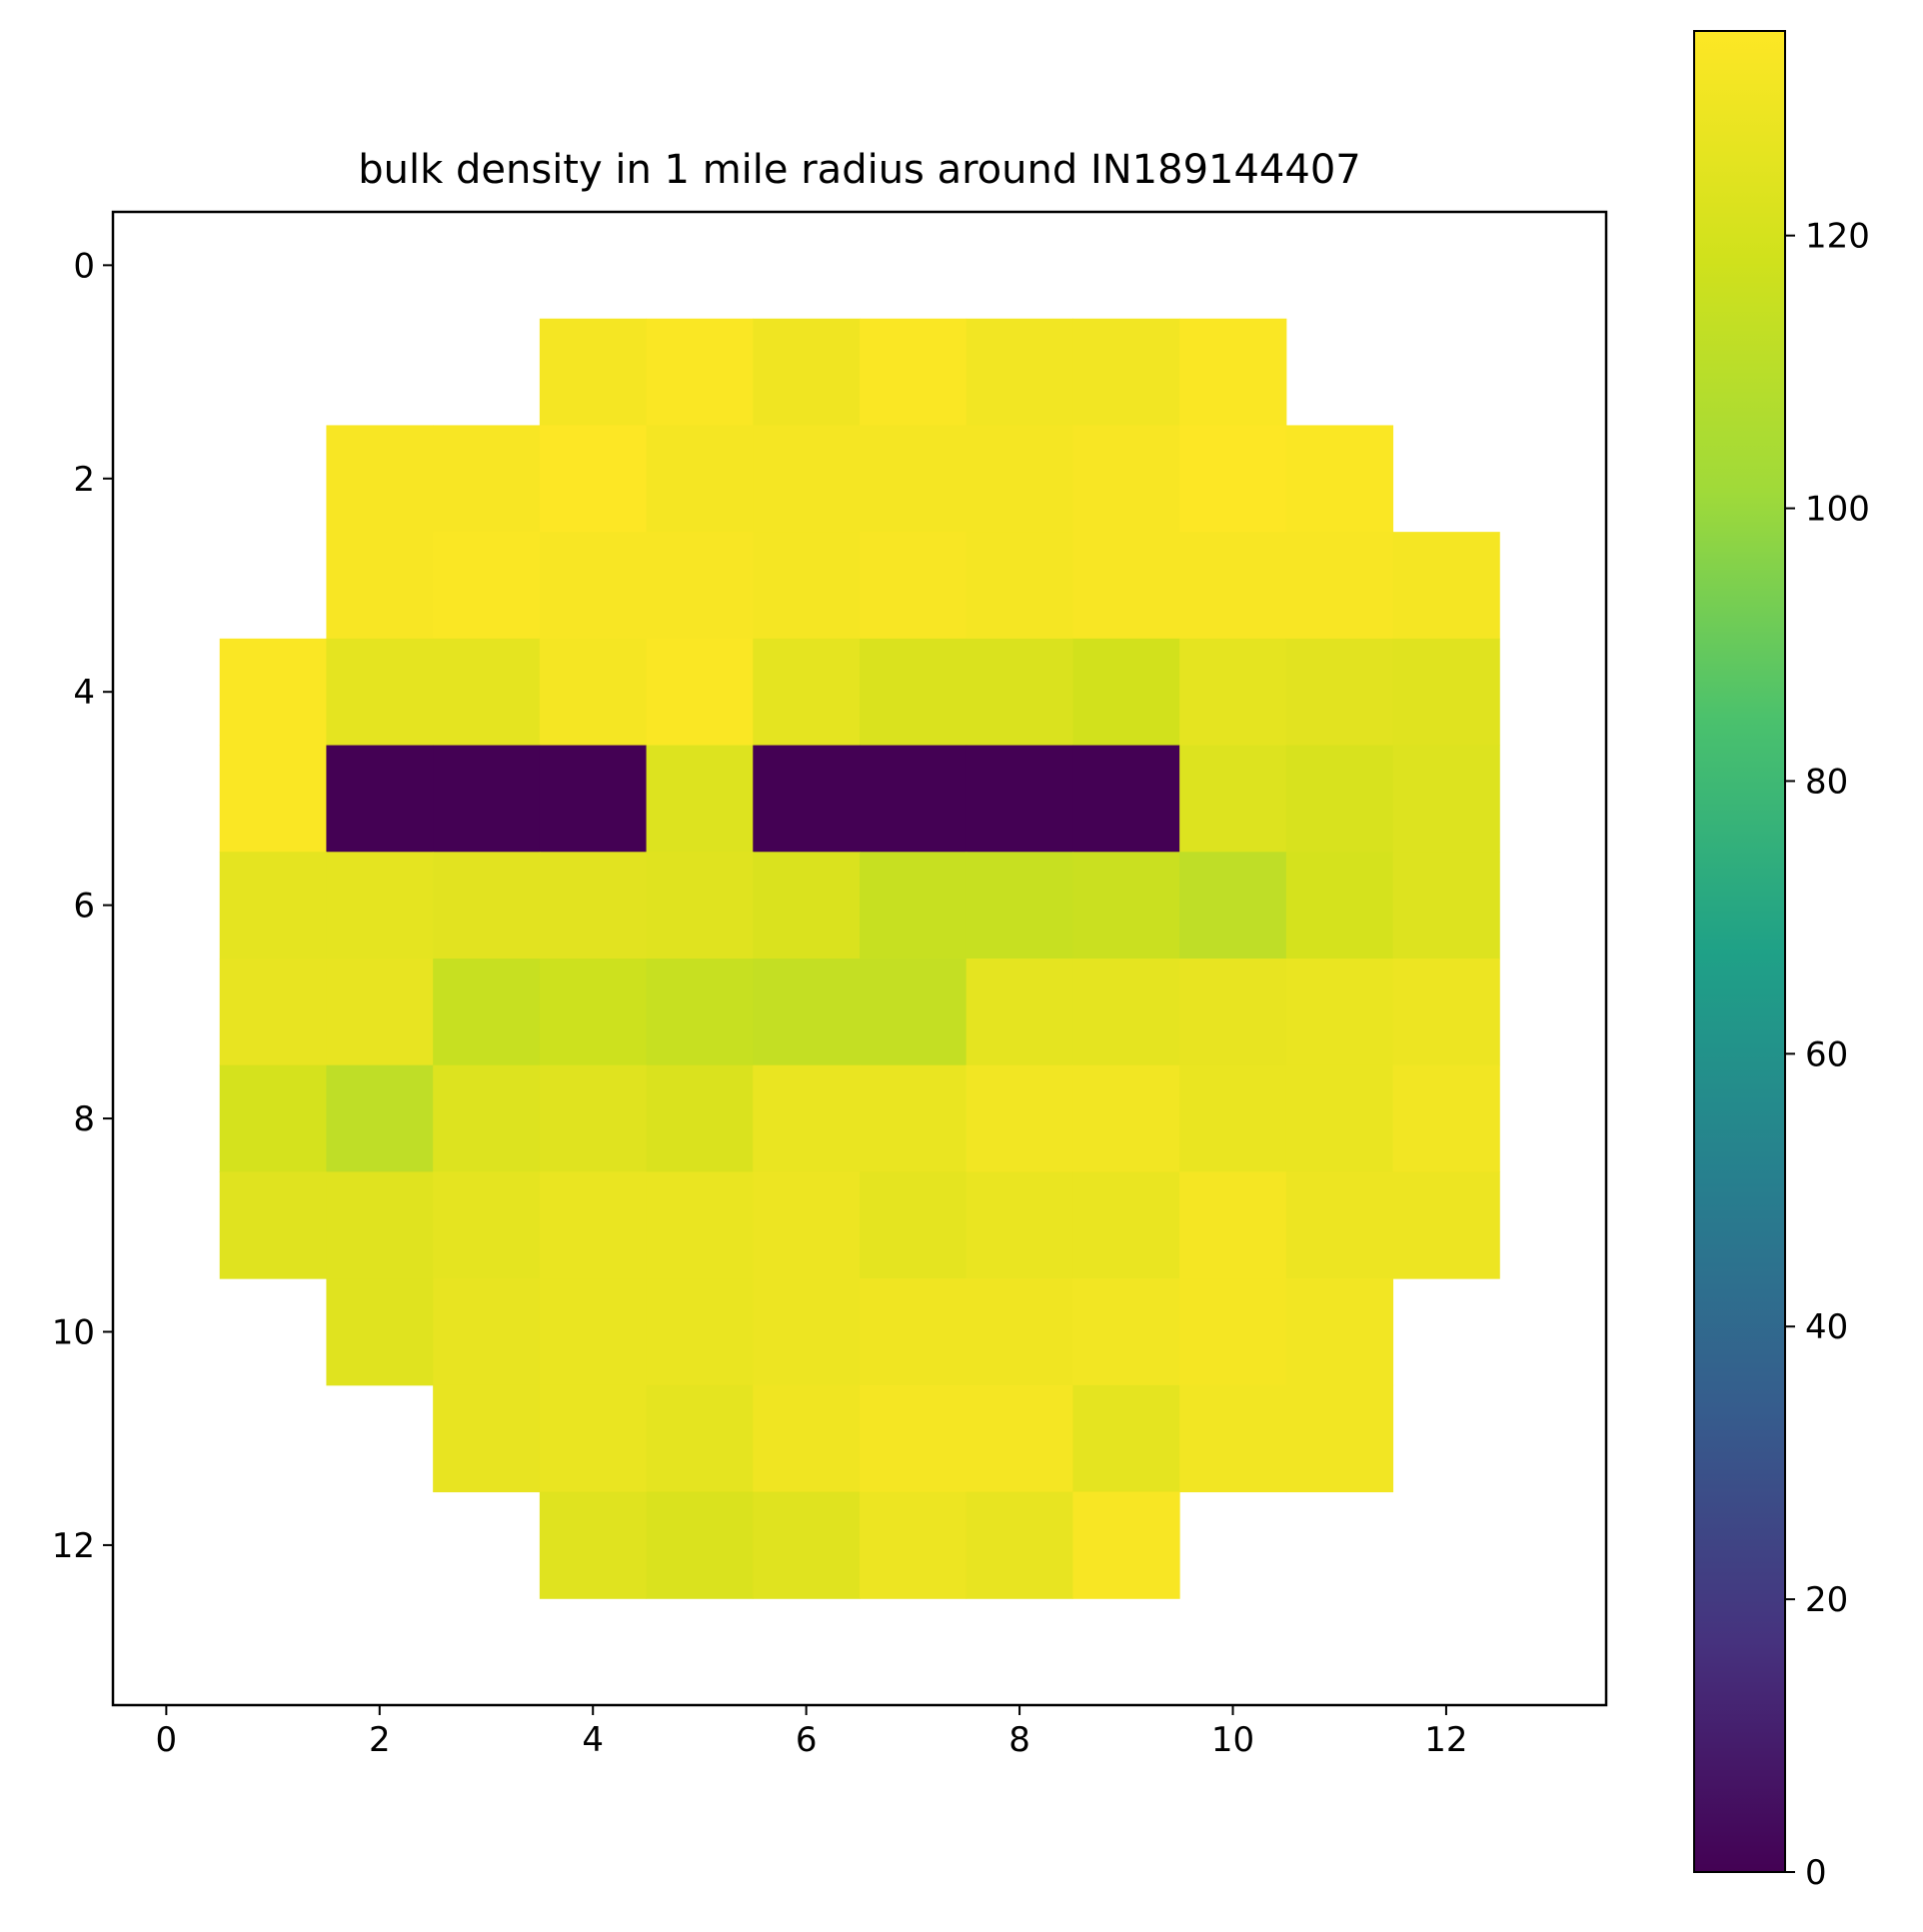 The height and width of the screenshot is (1932, 1923). Describe the element at coordinates (1816, 1873) in the screenshot. I see `colorbar-tick-label: 0` at that location.